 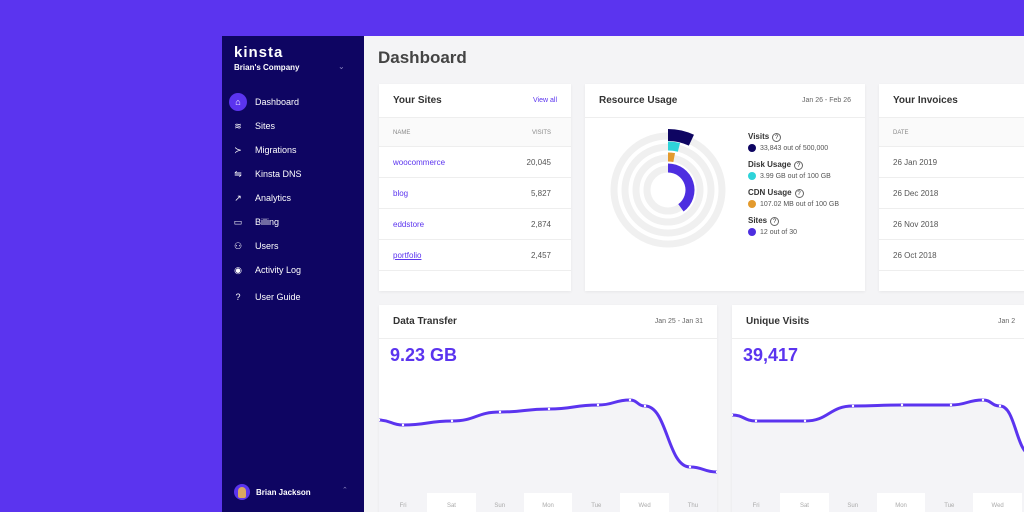 What do you see at coordinates (793, 204) in the screenshot?
I see `legend-value: 107.02 MB out of 100 GB` at bounding box center [793, 204].